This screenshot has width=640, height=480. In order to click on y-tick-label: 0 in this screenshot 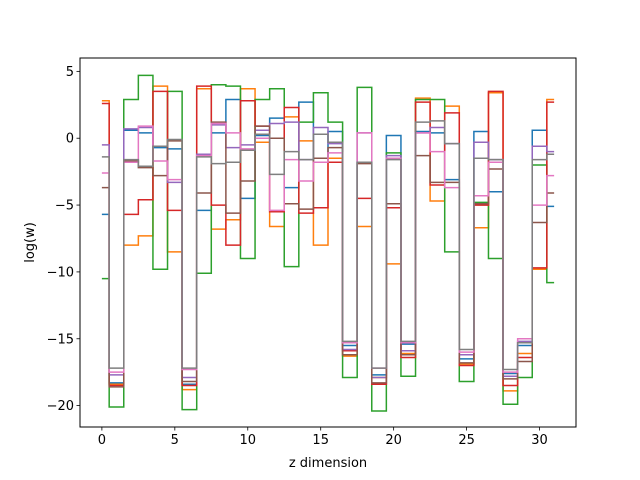, I will do `click(70, 139)`.